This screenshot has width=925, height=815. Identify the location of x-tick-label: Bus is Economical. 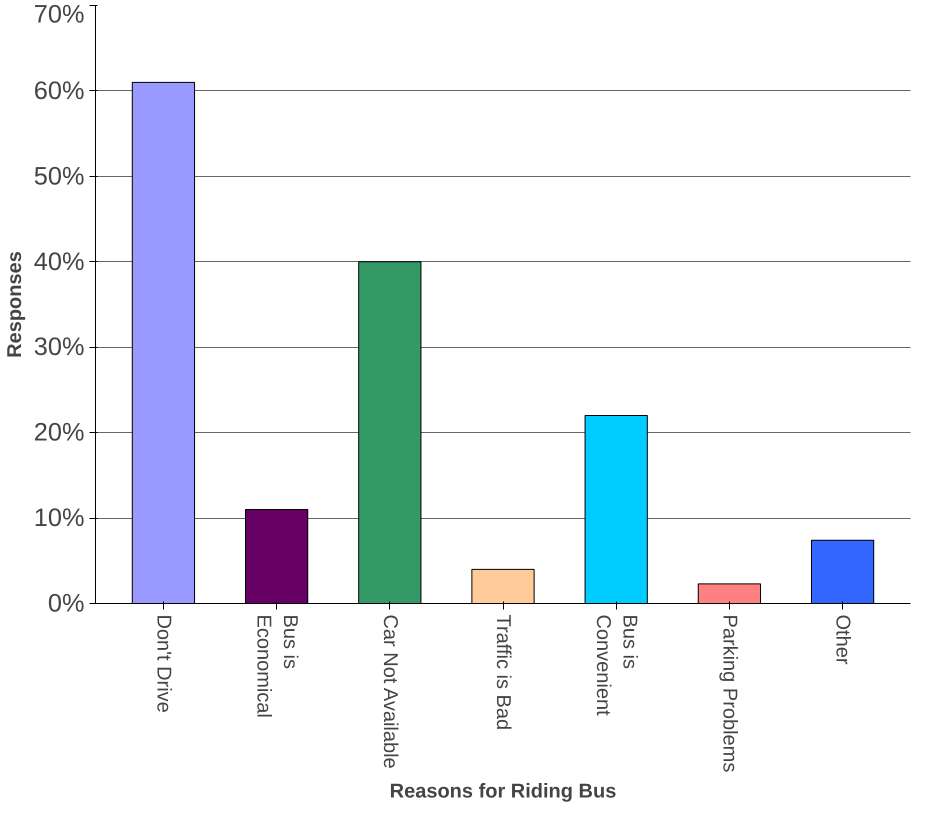
(276, 666).